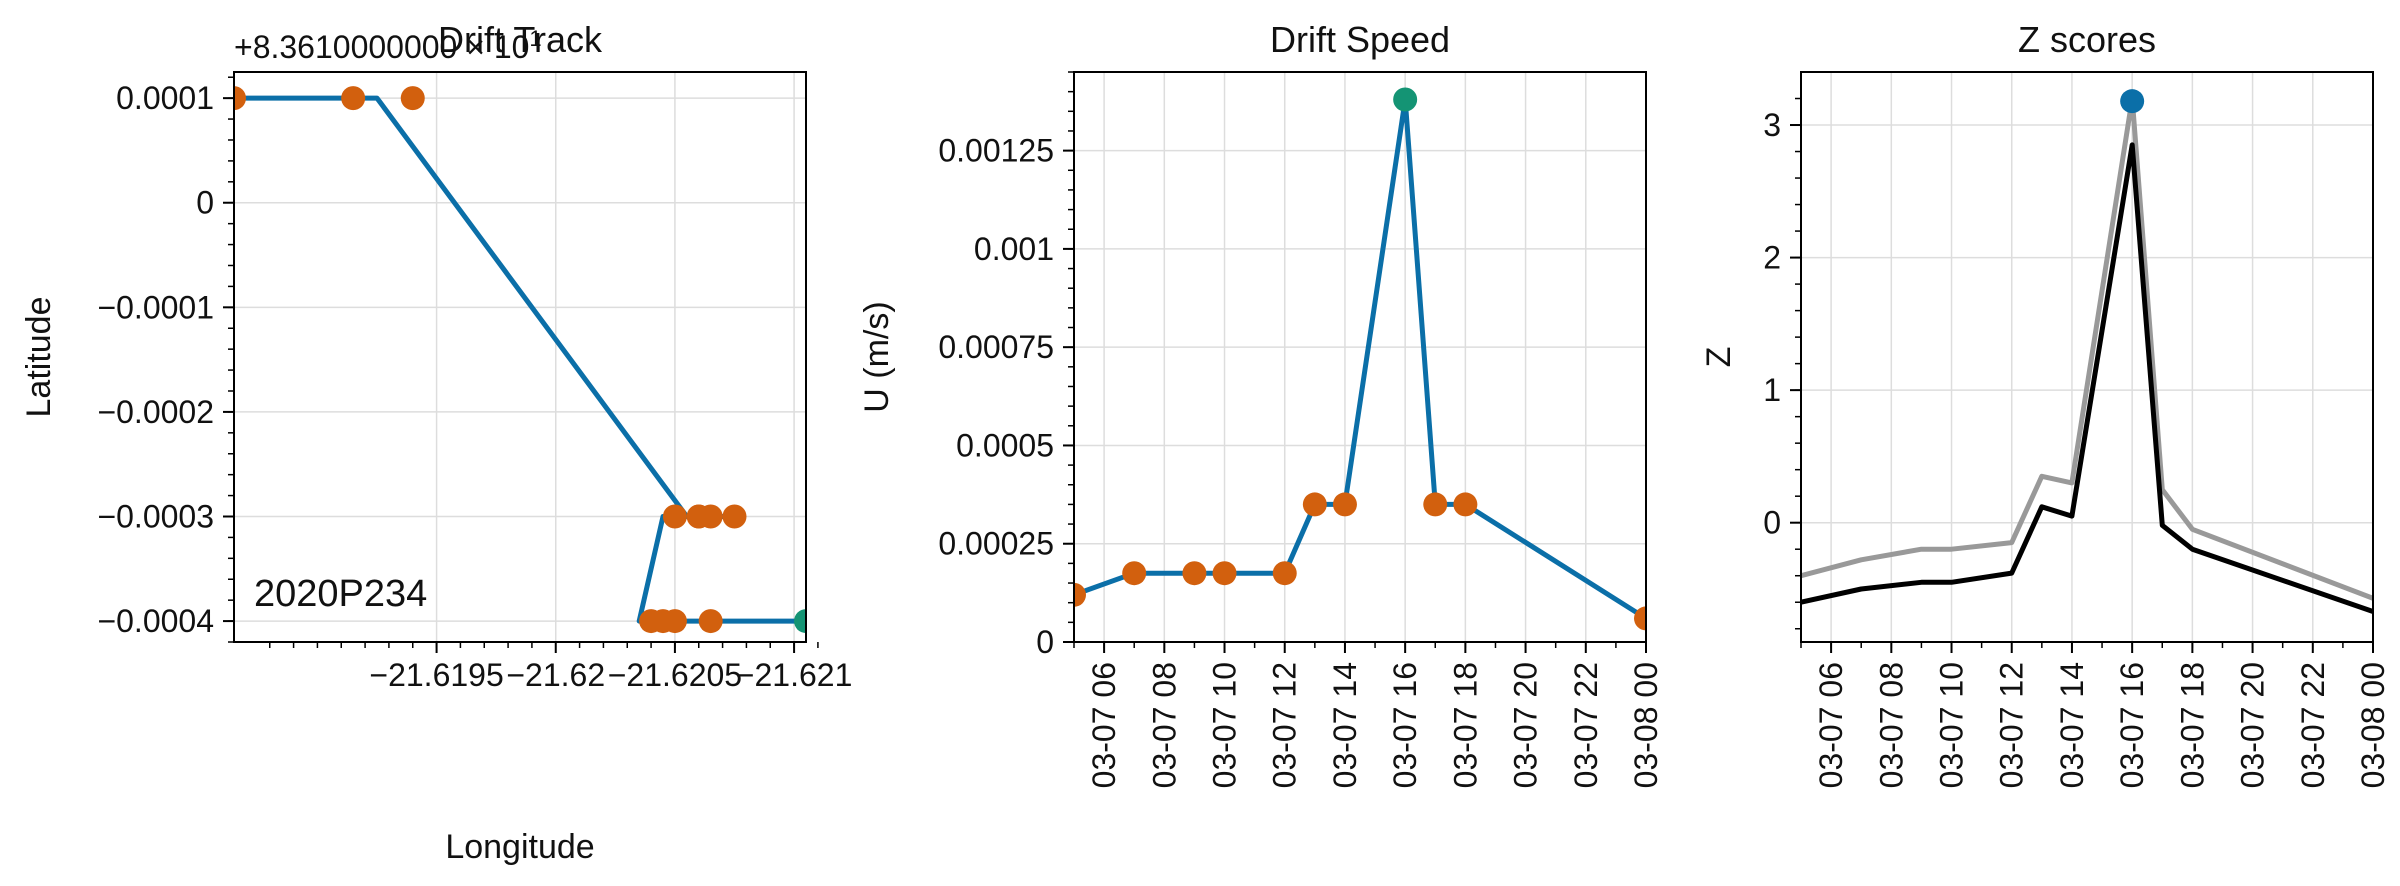 Image resolution: width=2400 pixels, height=886 pixels. What do you see at coordinates (165, 98) in the screenshot?
I see `y-tick-label: 0.0001` at bounding box center [165, 98].